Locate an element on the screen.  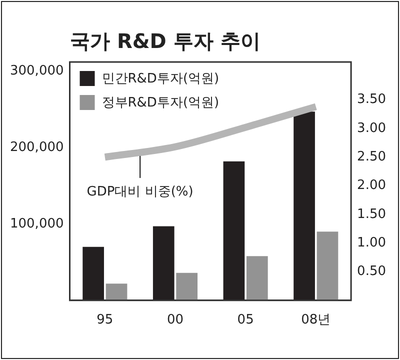
text: GDP대비 비중(%) is located at coordinates (140, 192).